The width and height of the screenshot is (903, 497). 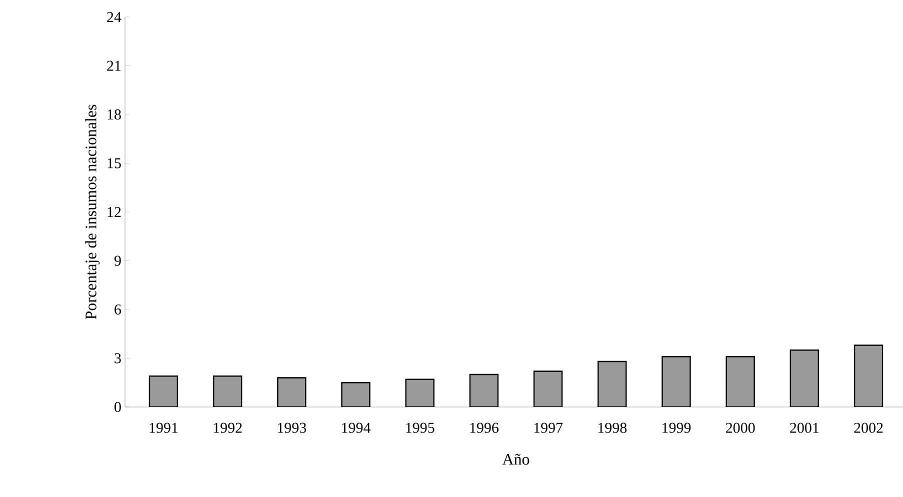 What do you see at coordinates (516, 459) in the screenshot?
I see `x-axis-title: Año` at bounding box center [516, 459].